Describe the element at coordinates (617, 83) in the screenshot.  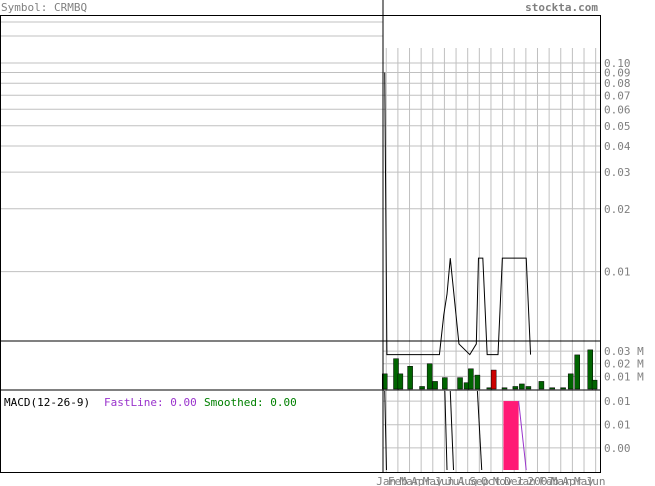
I see `price-tick-label: 0.08` at that location.